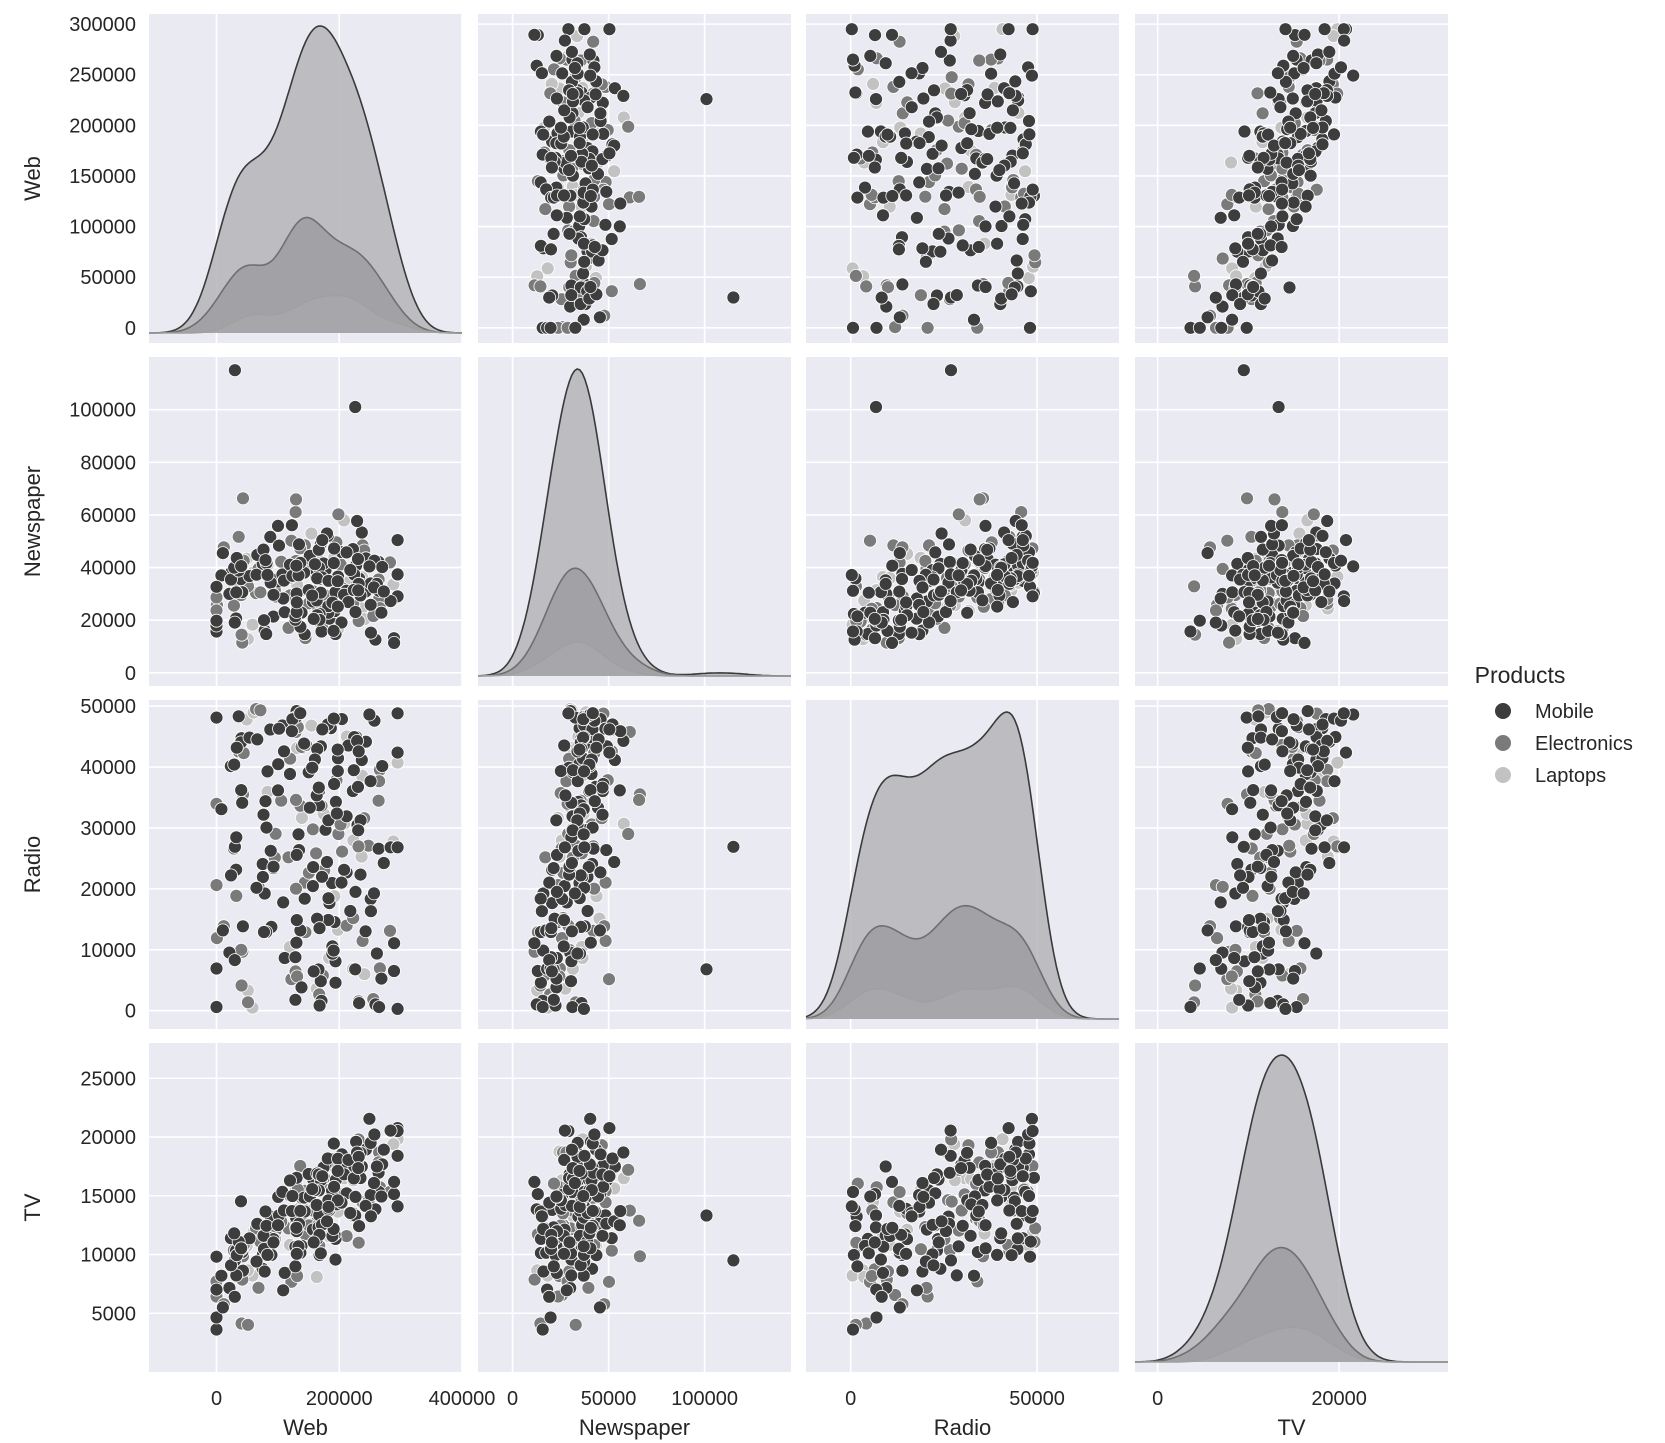 The height and width of the screenshot is (1443, 1665). Describe the element at coordinates (1291, 1208) in the screenshot. I see `density-fill-mobile` at that location.